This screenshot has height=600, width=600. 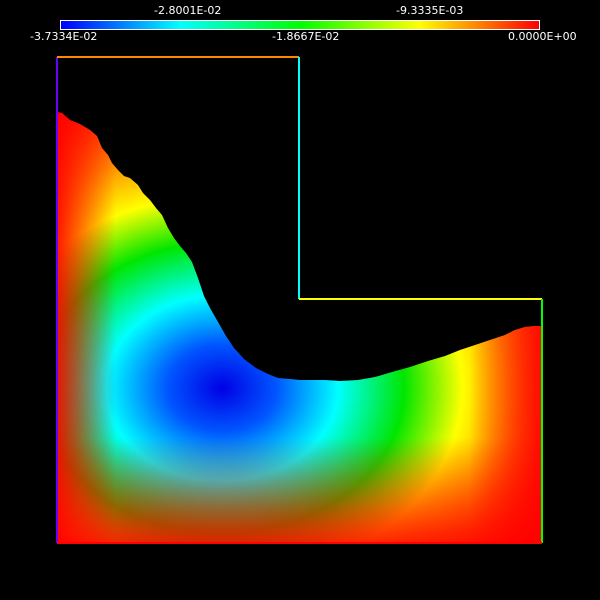 What do you see at coordinates (542, 36) in the screenshot?
I see `colorbar-label-bottom-max: 0.0000E+00` at bounding box center [542, 36].